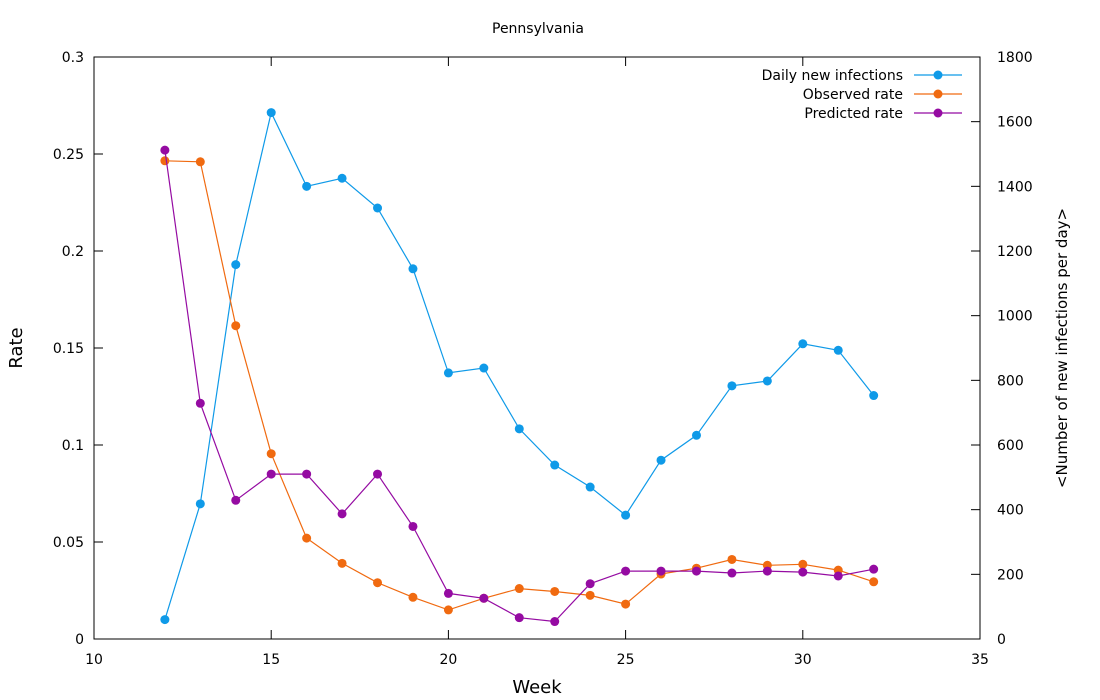  What do you see at coordinates (1002, 349) in the screenshot?
I see `y2-axis-ticks: 0 200 400 600 800 1000 1200 1400 1600 1800` at bounding box center [1002, 349].